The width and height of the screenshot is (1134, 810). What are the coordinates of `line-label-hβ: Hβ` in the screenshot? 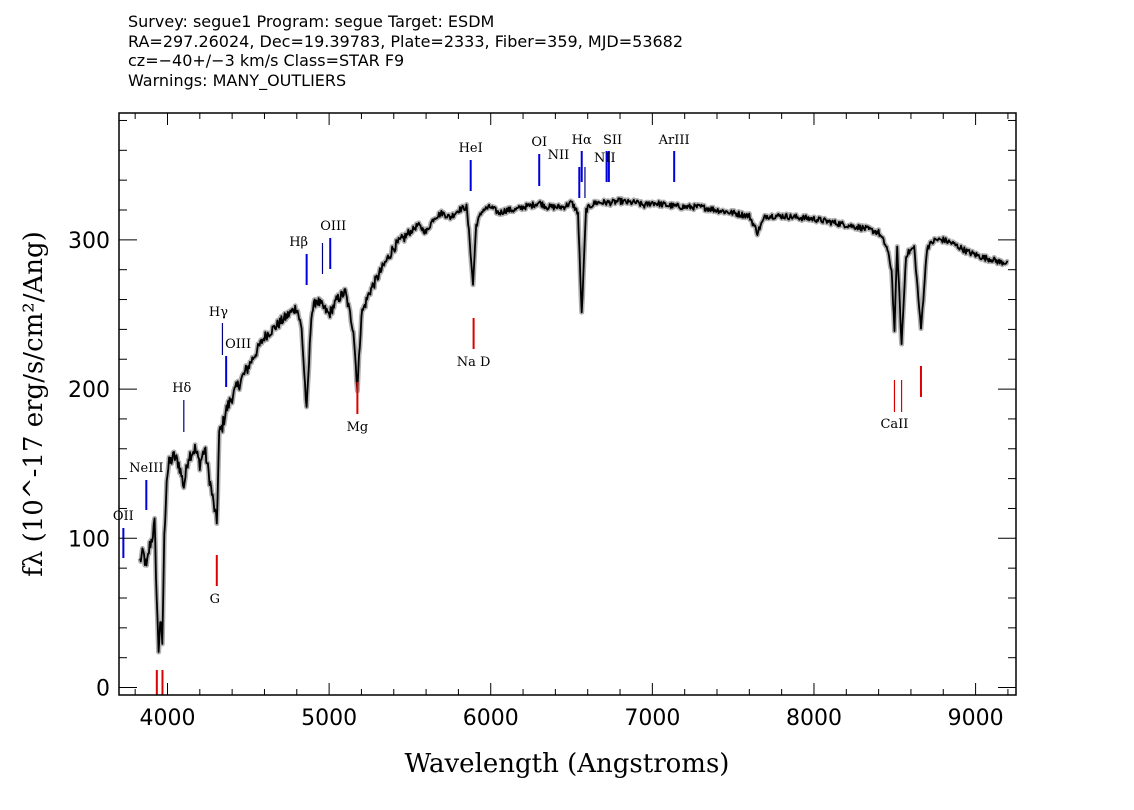 It's located at (298, 242).